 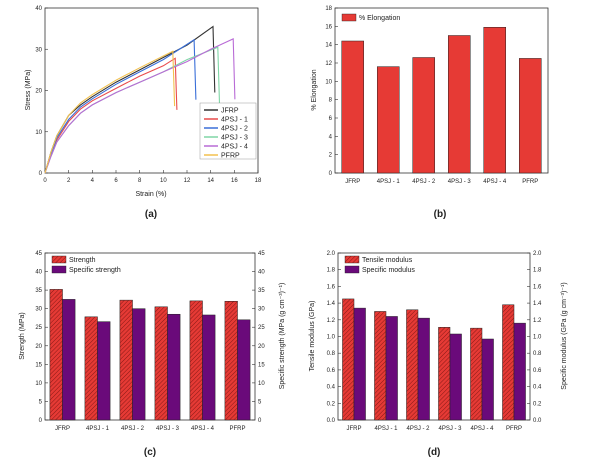 What do you see at coordinates (41, 421) in the screenshot?
I see `chart-c-ytick-label: 0` at bounding box center [41, 421].